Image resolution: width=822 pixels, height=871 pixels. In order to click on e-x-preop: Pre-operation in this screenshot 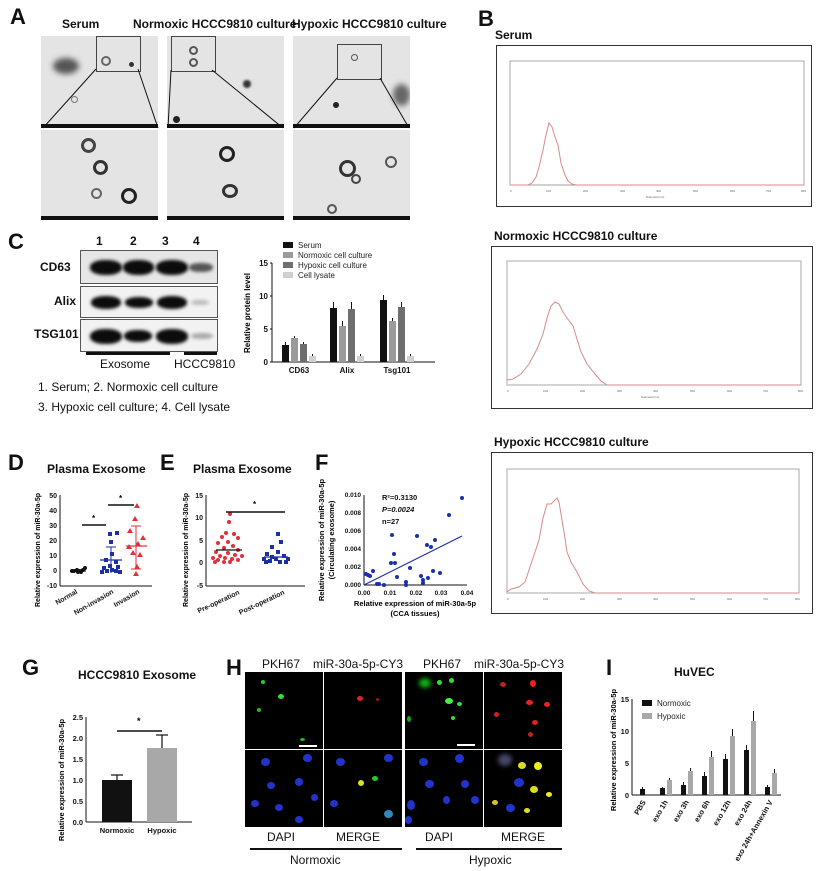, I will do `click(219, 602)`.